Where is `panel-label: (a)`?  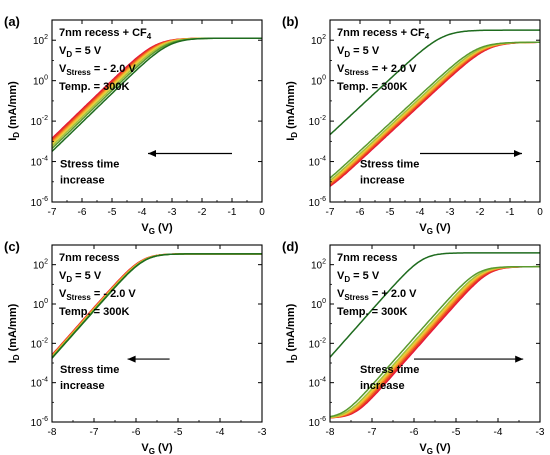 panel-label: (a) is located at coordinates (12, 21).